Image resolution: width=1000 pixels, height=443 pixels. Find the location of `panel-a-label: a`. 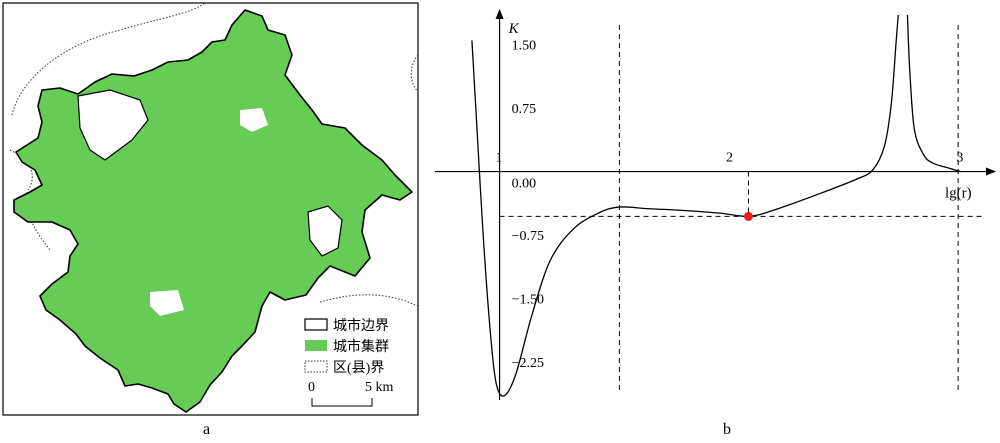

panel-a-label: a is located at coordinates (206, 429).